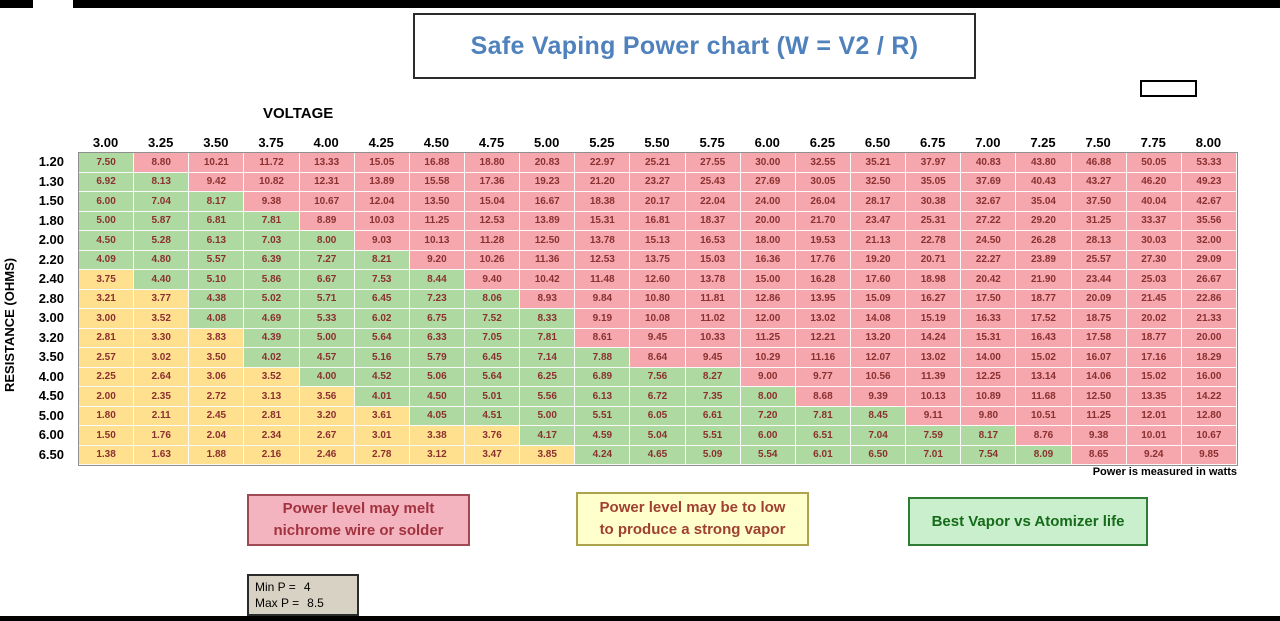 The image size is (1280, 621). Describe the element at coordinates (713, 455) in the screenshot. I see `power-cell: 5.09` at that location.